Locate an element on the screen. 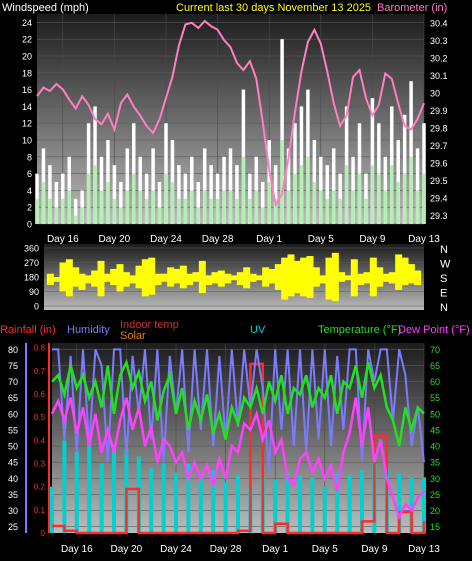 The height and width of the screenshot is (561, 472). rain-y-tick-label: 0.4 is located at coordinates (40, 440).